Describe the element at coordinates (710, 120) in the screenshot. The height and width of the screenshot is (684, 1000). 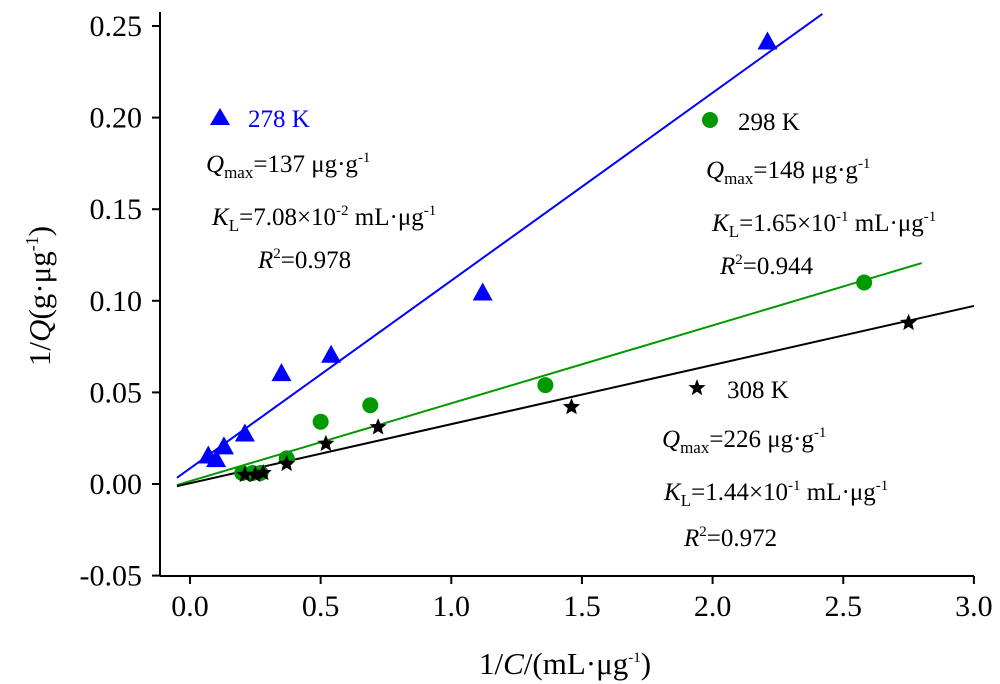
I see `legend-marker-298k` at that location.